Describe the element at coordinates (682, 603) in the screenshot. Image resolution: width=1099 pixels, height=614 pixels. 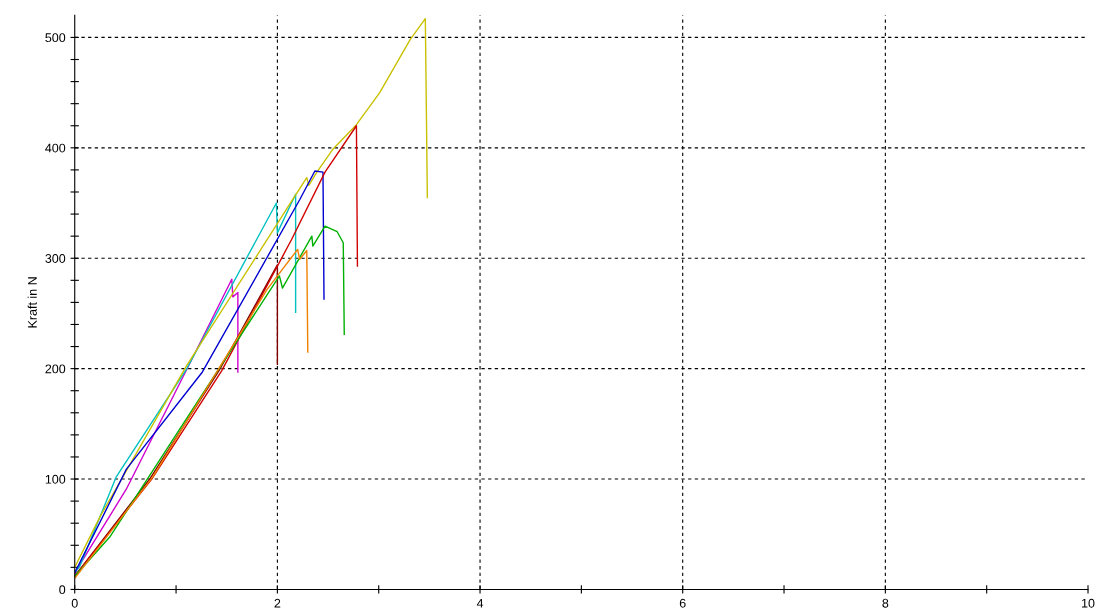
I see `x-tick-label: 6` at that location.